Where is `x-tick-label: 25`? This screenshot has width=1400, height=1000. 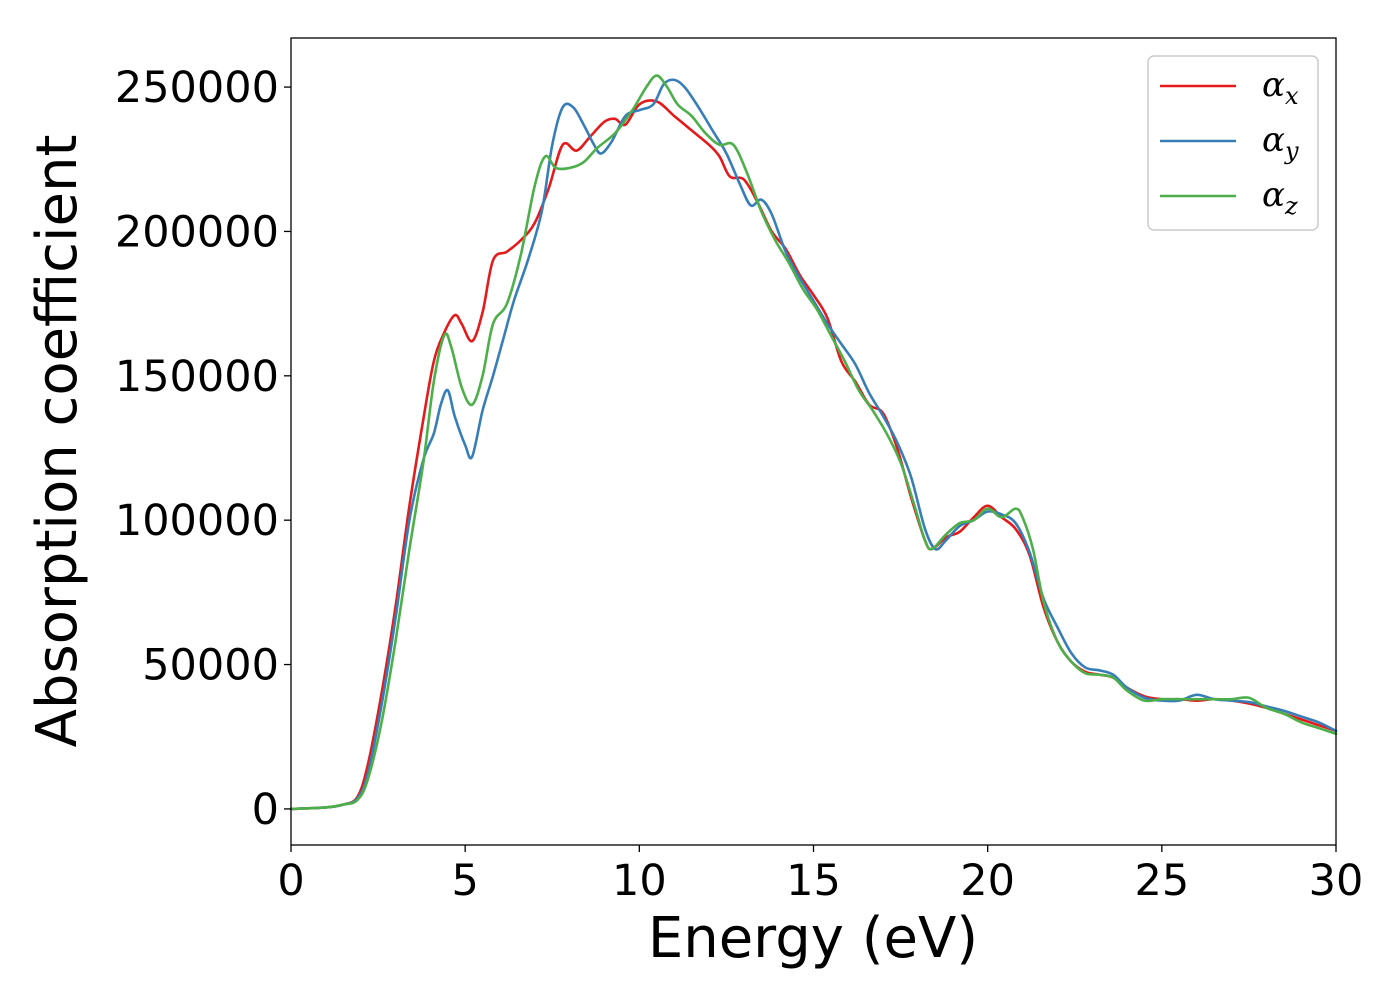 x-tick-label: 25 is located at coordinates (1161, 881).